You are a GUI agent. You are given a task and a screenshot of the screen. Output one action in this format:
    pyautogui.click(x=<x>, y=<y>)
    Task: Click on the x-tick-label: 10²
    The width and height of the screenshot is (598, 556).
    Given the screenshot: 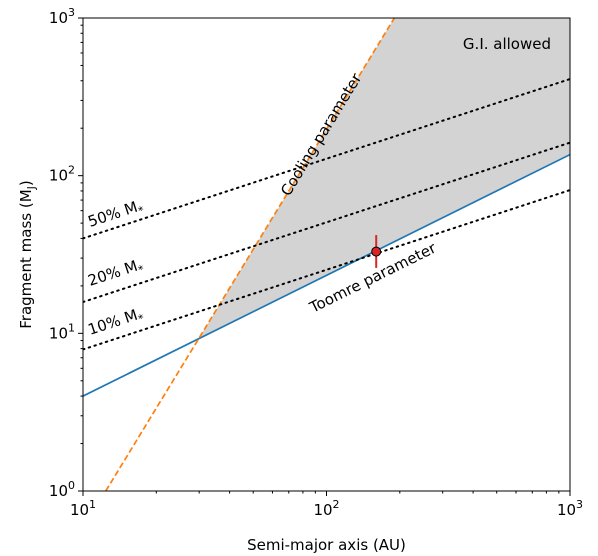 What is the action you would take?
    pyautogui.click(x=326, y=508)
    